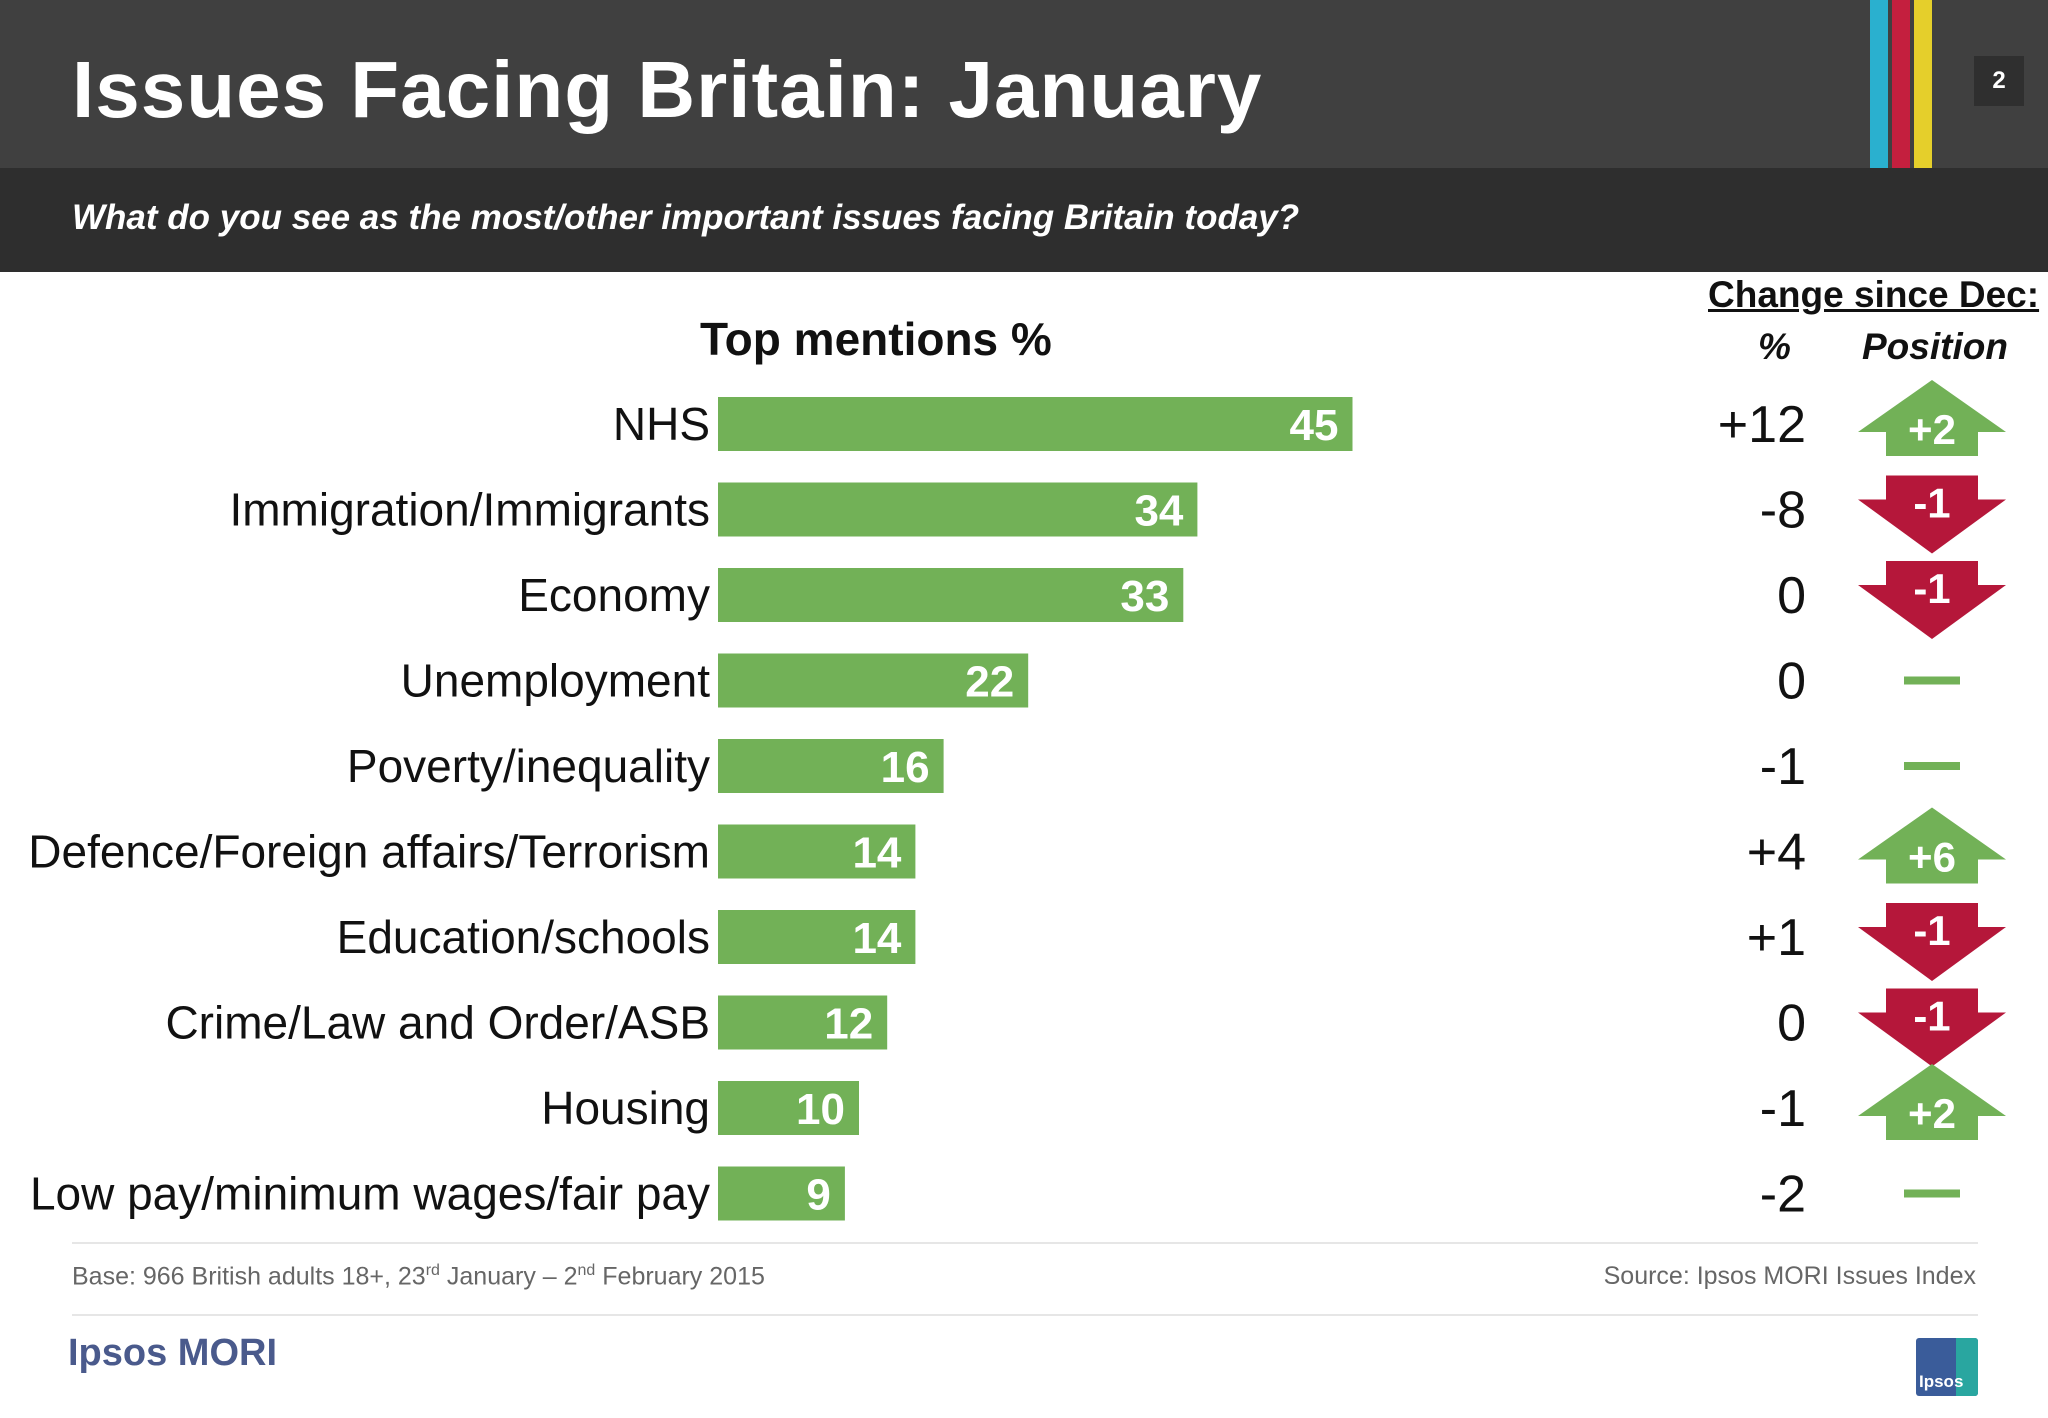 Image resolution: width=2048 pixels, height=1418 pixels. What do you see at coordinates (1025, 1243) in the screenshot?
I see `footer-divider-top` at bounding box center [1025, 1243].